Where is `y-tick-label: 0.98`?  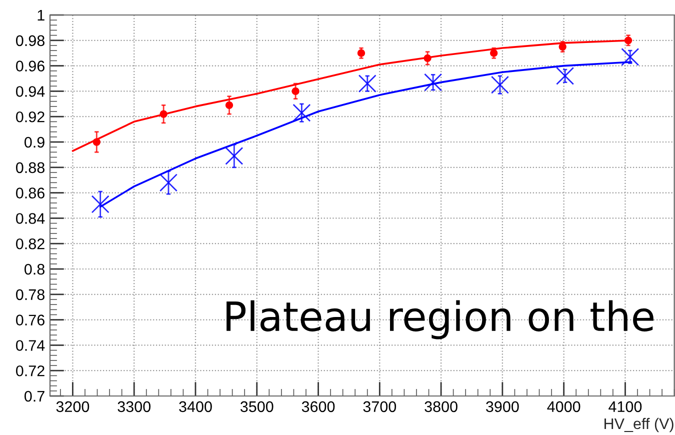
y-tick-label: 0.98 is located at coordinates (30, 40).